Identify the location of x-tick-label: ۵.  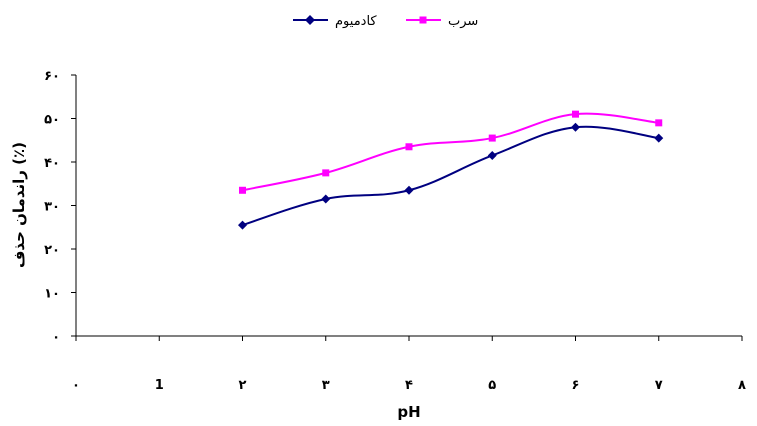
(492, 385).